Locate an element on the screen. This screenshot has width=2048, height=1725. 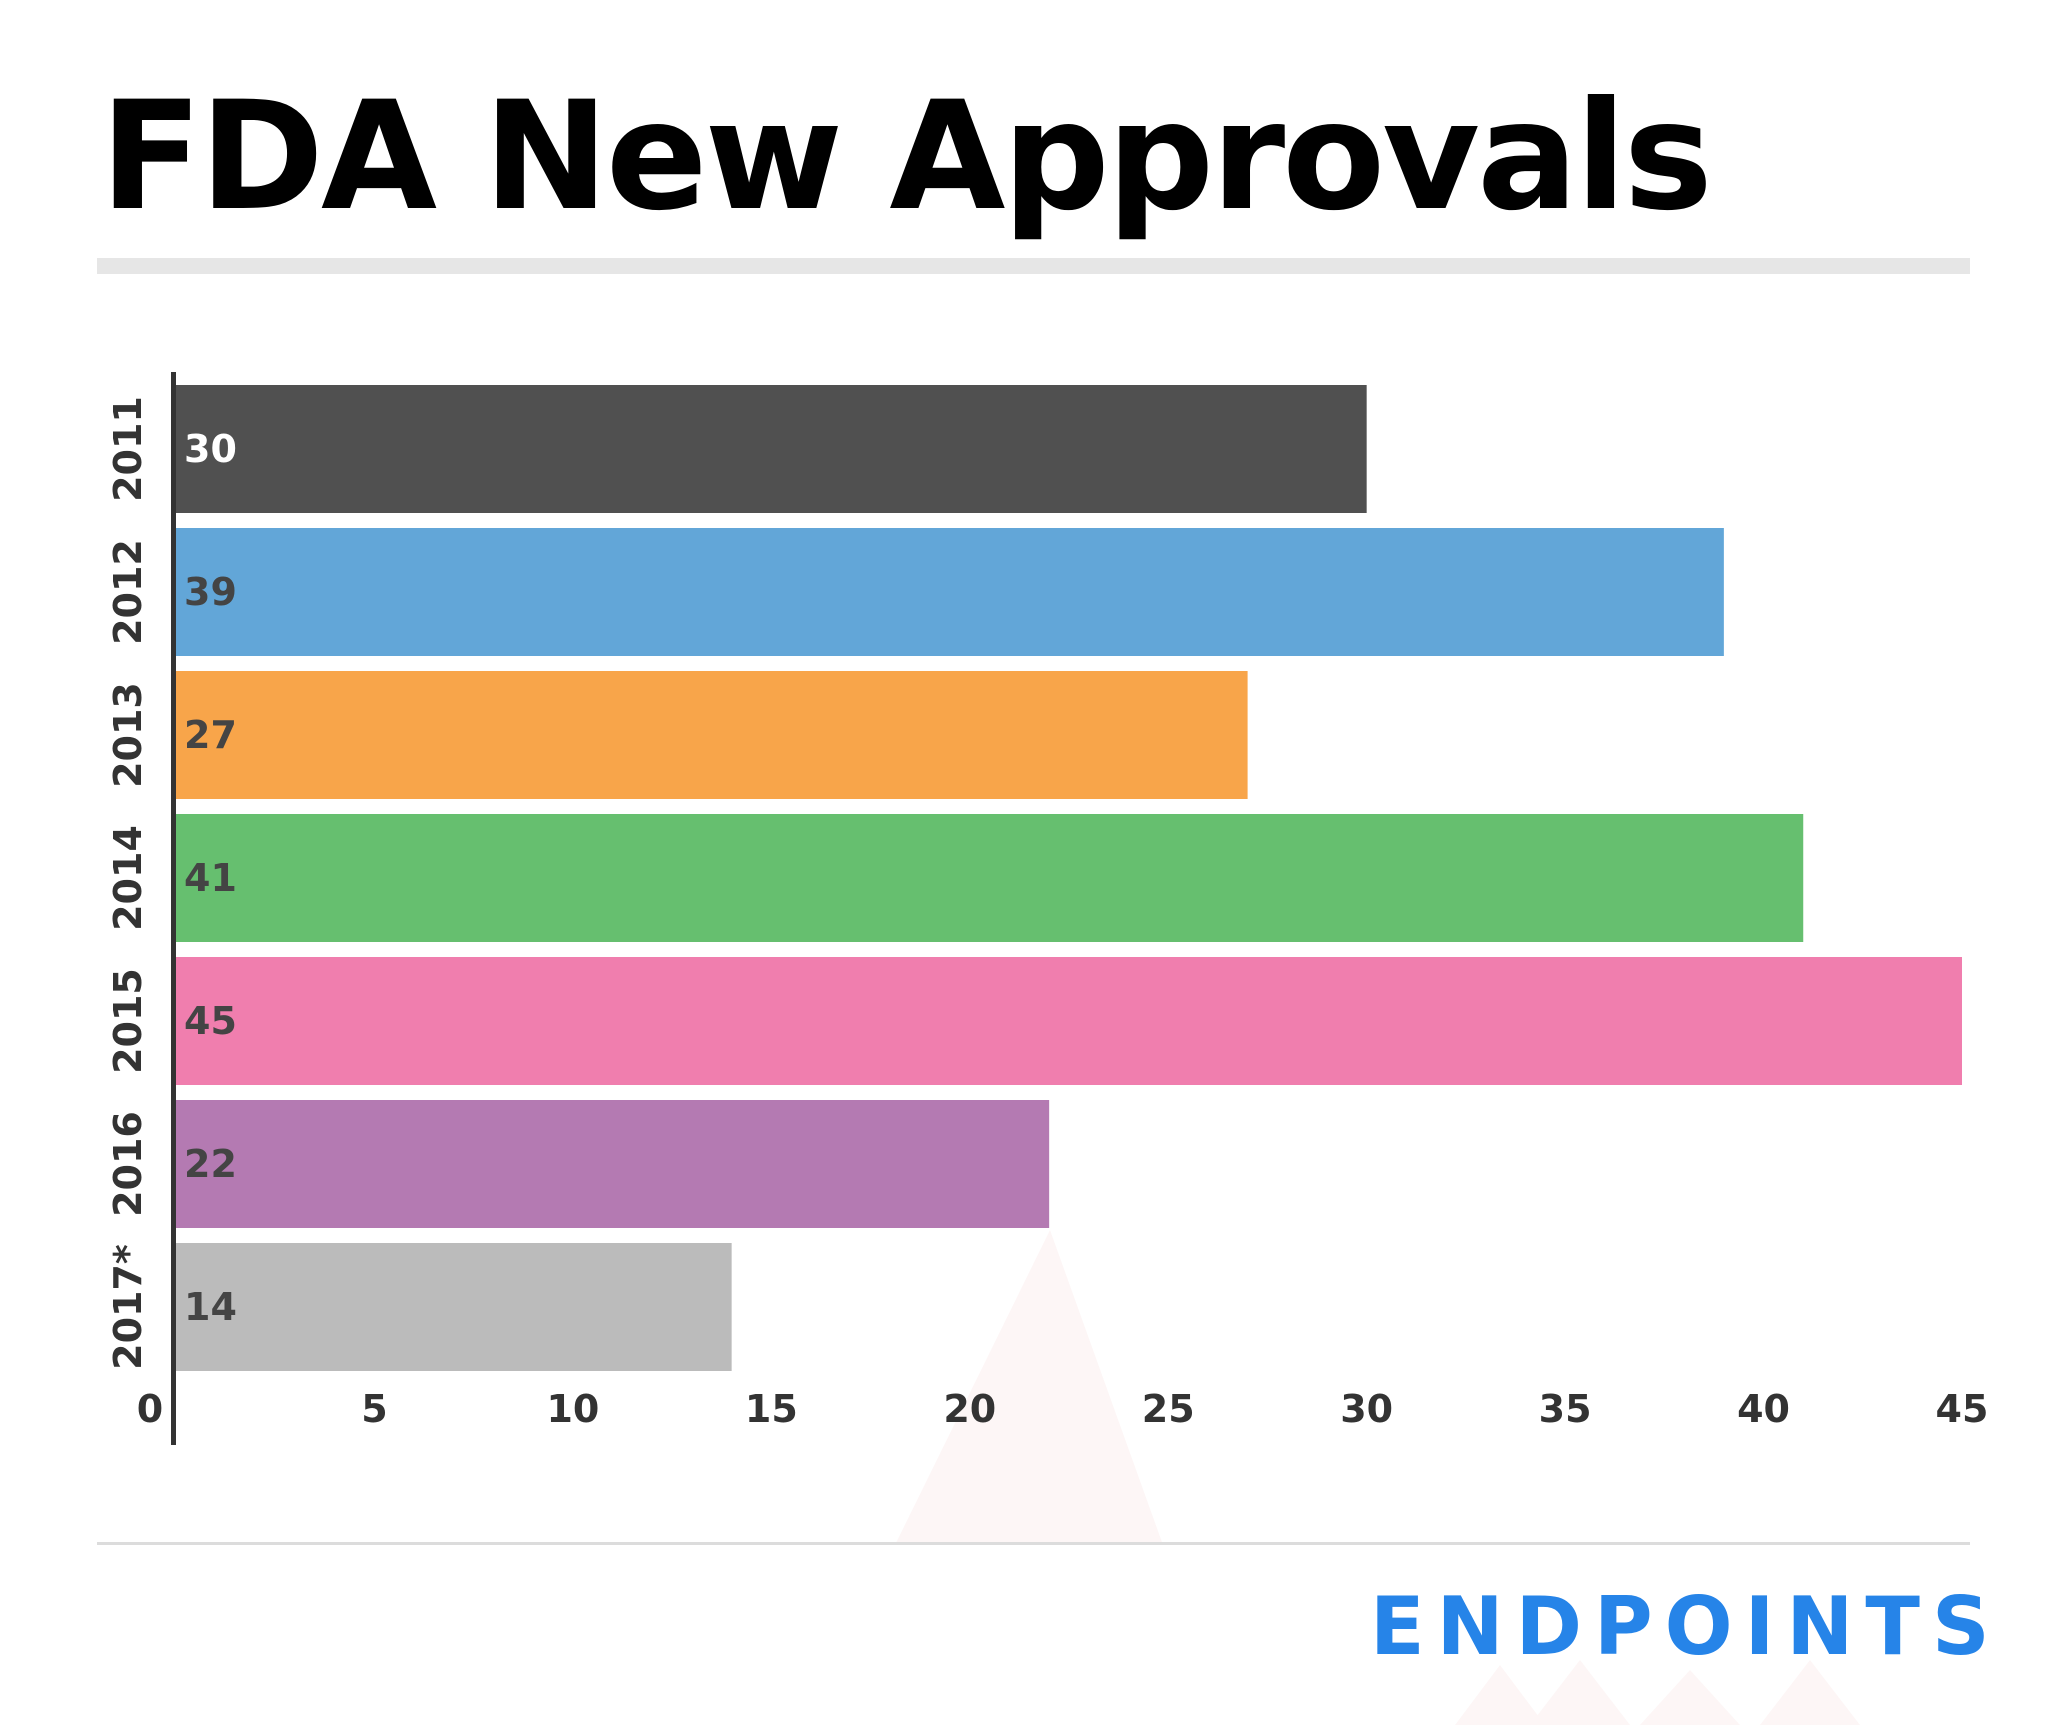
category-label: 2013 is located at coordinates (128, 735).